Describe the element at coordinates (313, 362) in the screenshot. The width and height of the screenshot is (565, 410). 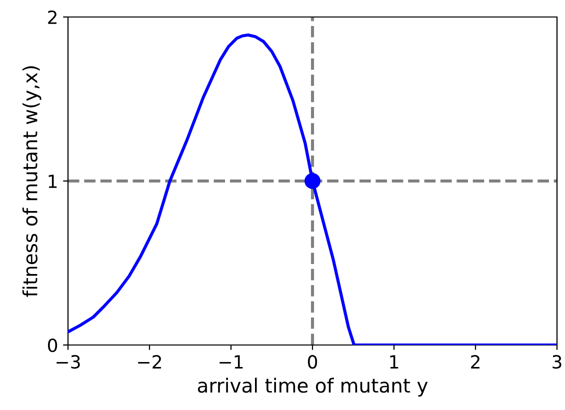
I see `x-tick-label: 0` at that location.